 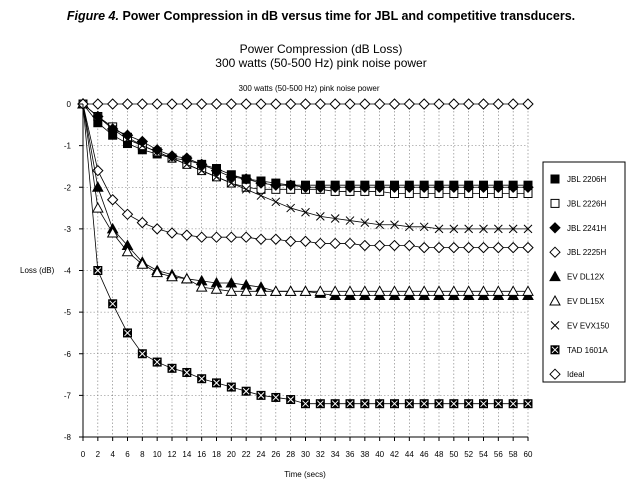 I want to click on legend-item: JBL 2225H, so click(x=578, y=252).